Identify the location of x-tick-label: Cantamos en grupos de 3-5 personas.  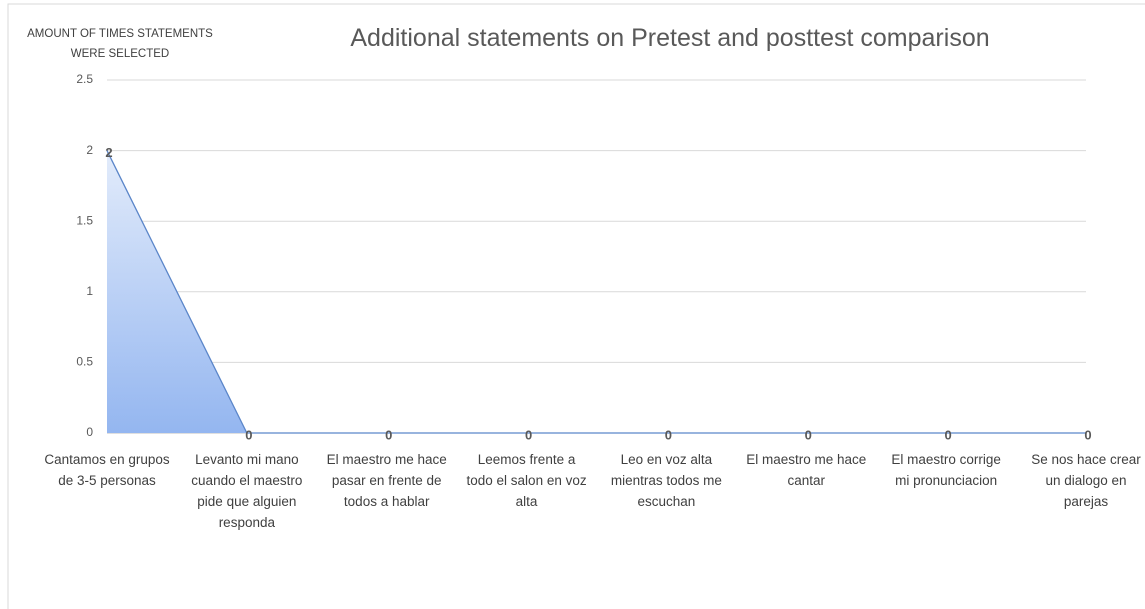
(107, 470).